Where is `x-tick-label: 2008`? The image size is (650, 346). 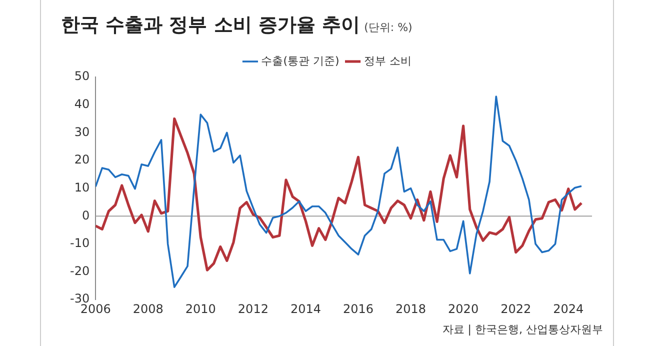 x-tick-label: 2008 is located at coordinates (148, 309).